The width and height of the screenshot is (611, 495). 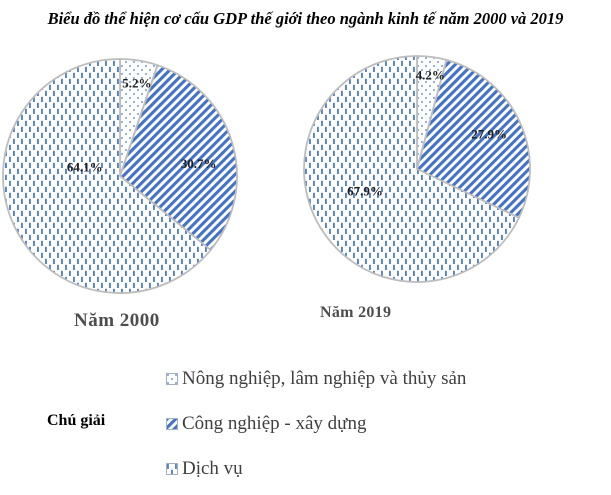 I want to click on year-label-2019: Năm 2019, so click(x=356, y=312).